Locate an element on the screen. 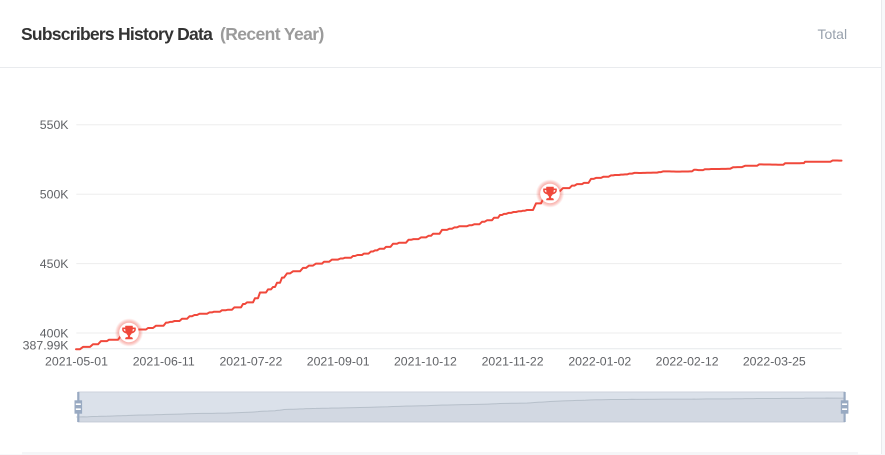 Image resolution: width=885 pixels, height=455 pixels. svg-text: 2022-01-02 is located at coordinates (599, 362).